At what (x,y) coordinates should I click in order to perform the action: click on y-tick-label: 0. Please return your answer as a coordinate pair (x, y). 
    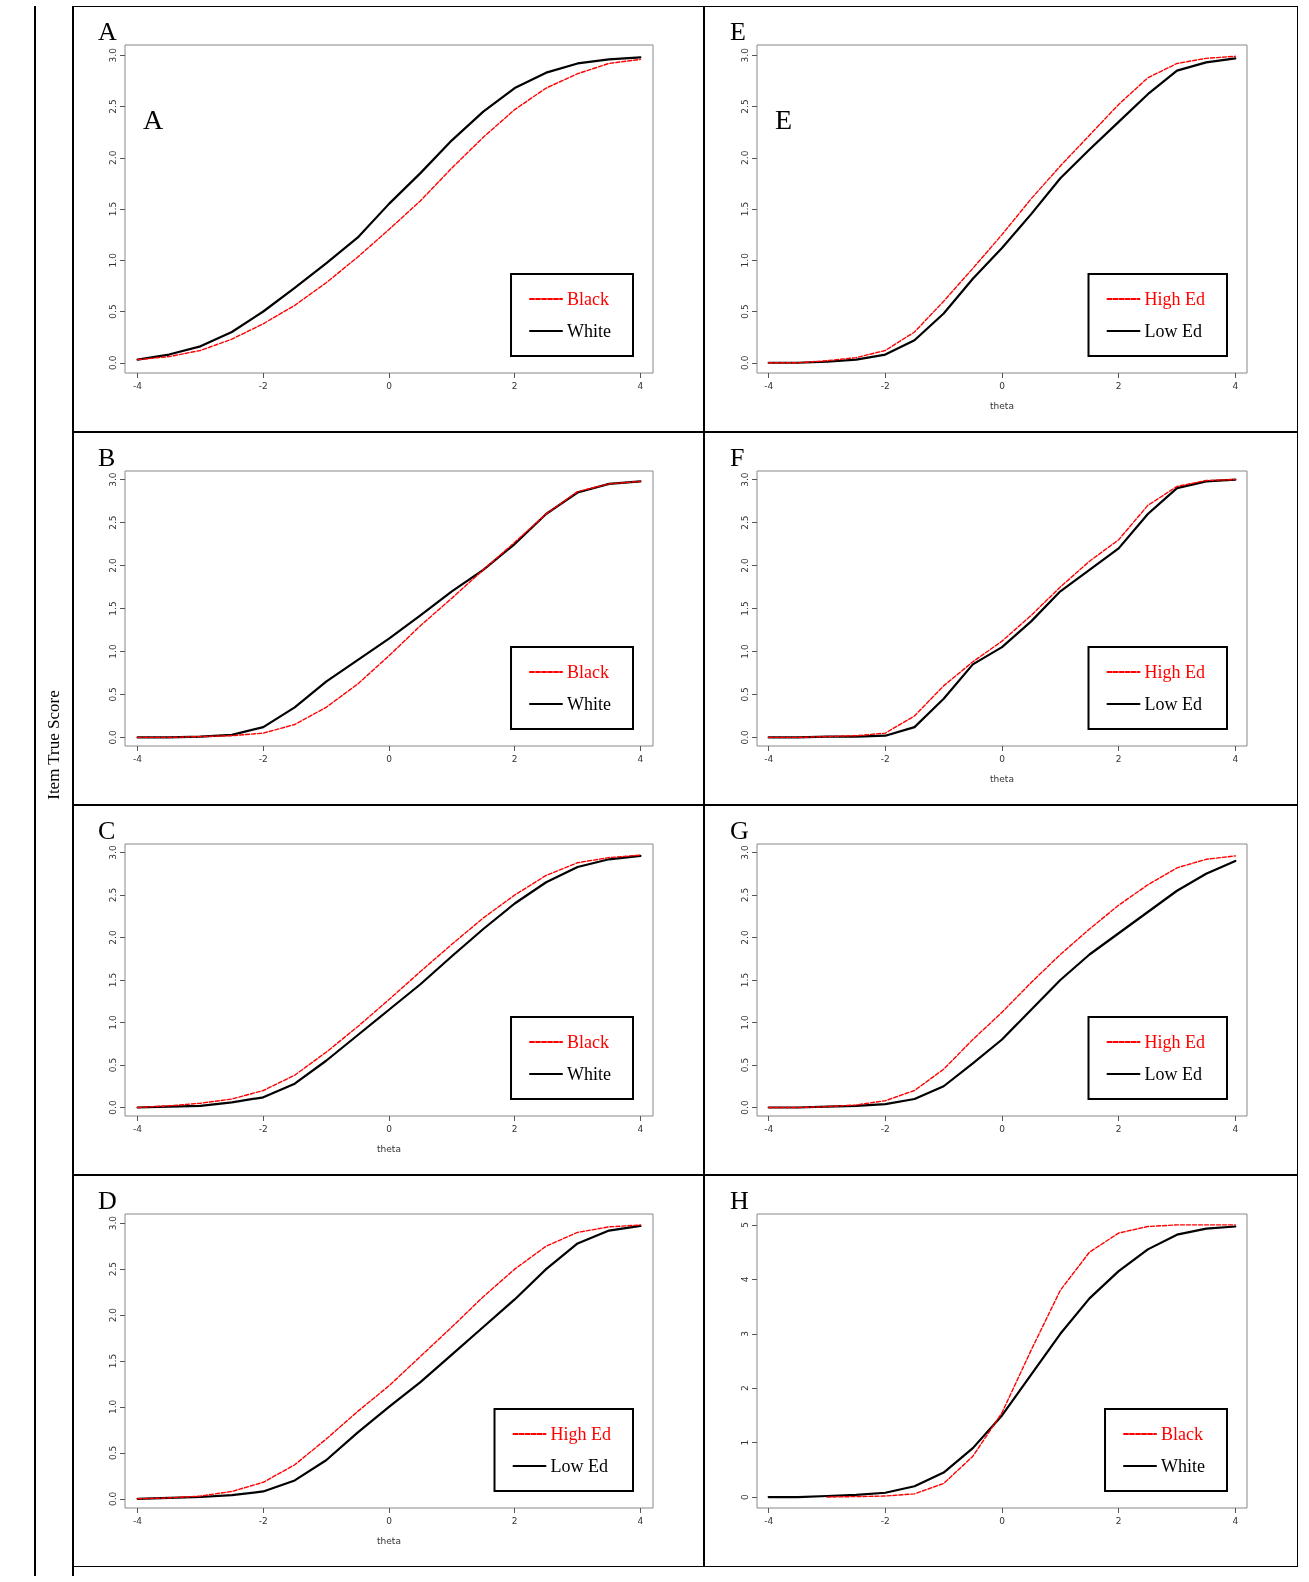
    Looking at the image, I should click on (744, 1496).